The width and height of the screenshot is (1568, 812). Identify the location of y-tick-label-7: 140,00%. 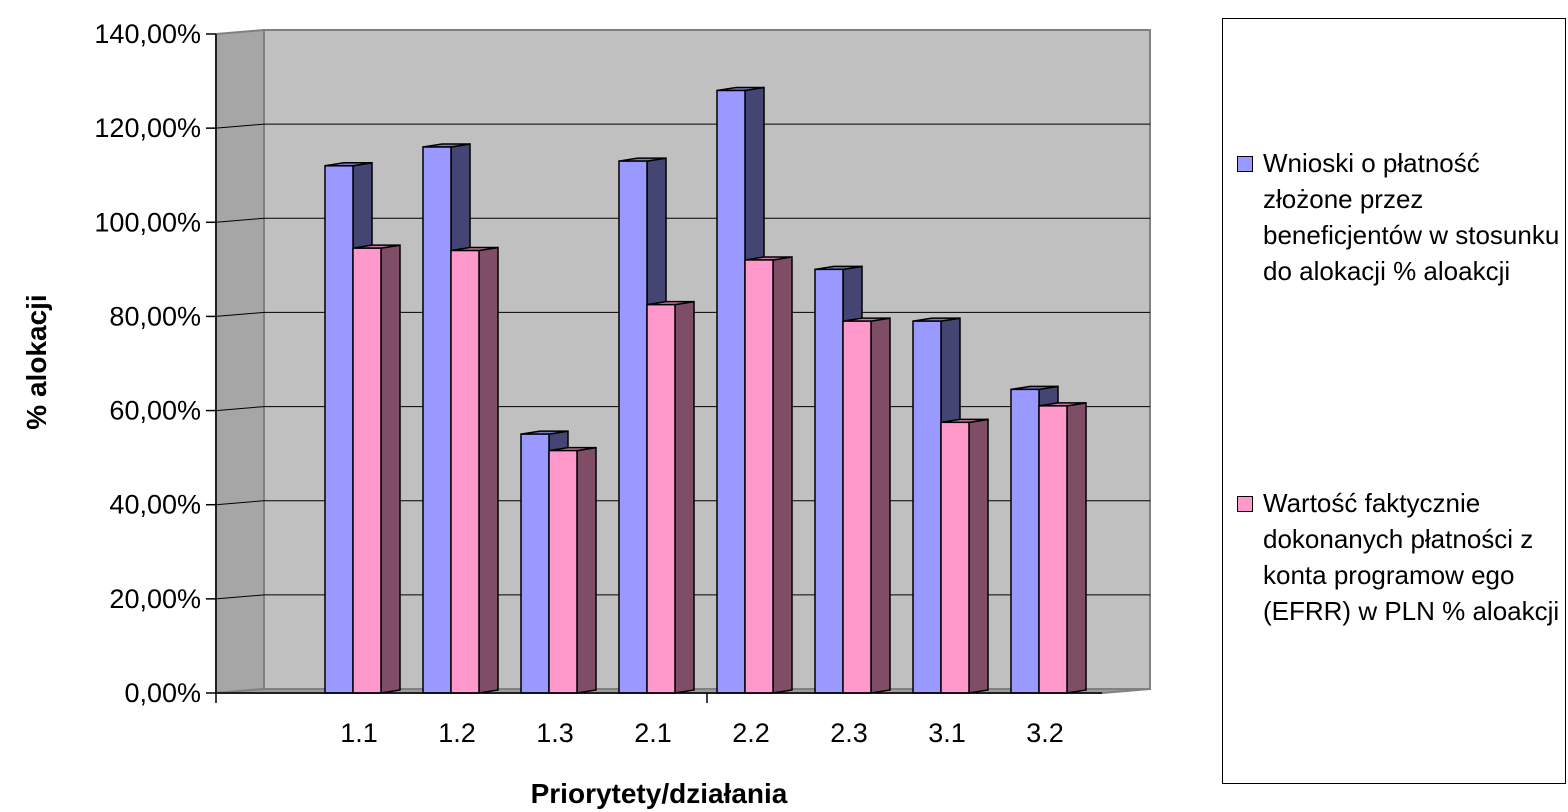
(147, 34).